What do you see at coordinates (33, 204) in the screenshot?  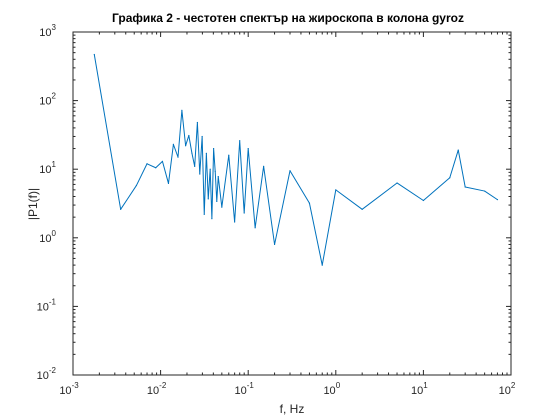 I see `y-axis-label: |P1(f)|` at bounding box center [33, 204].